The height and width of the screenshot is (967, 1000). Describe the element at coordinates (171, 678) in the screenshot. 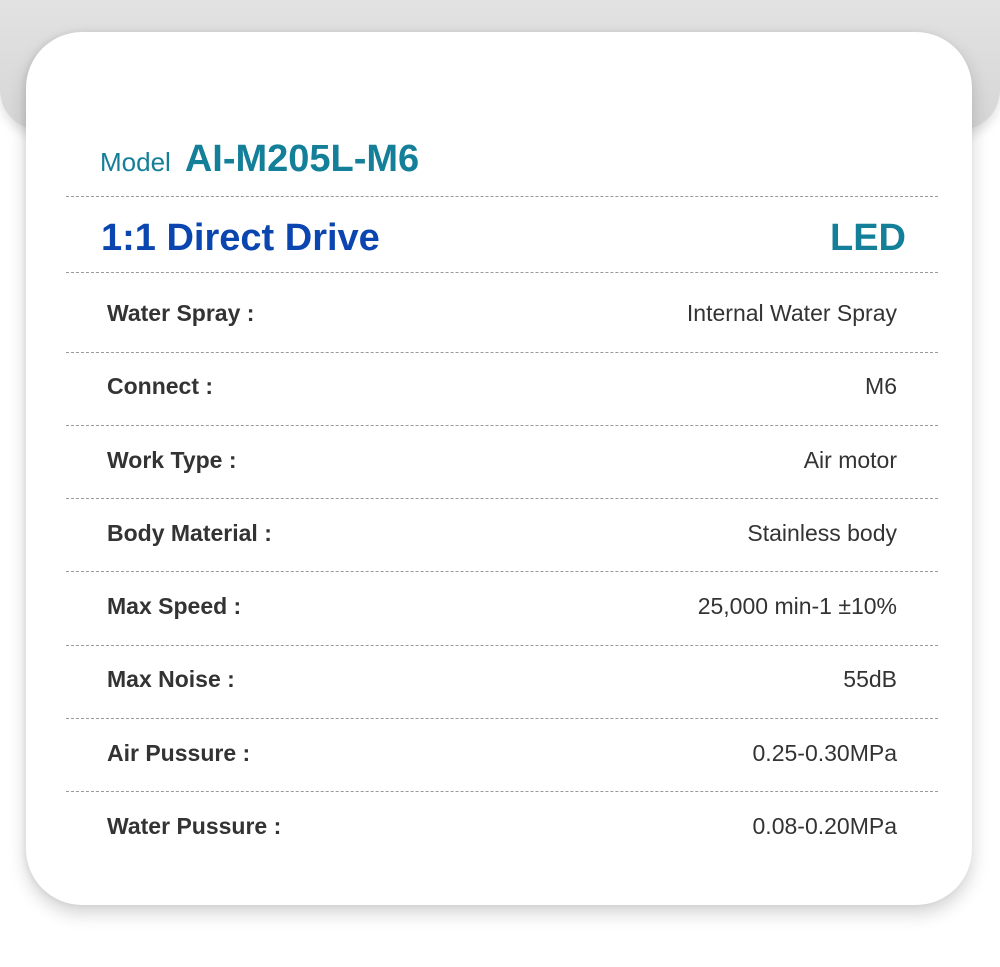

I see `spec-label: Max Noise :` at that location.